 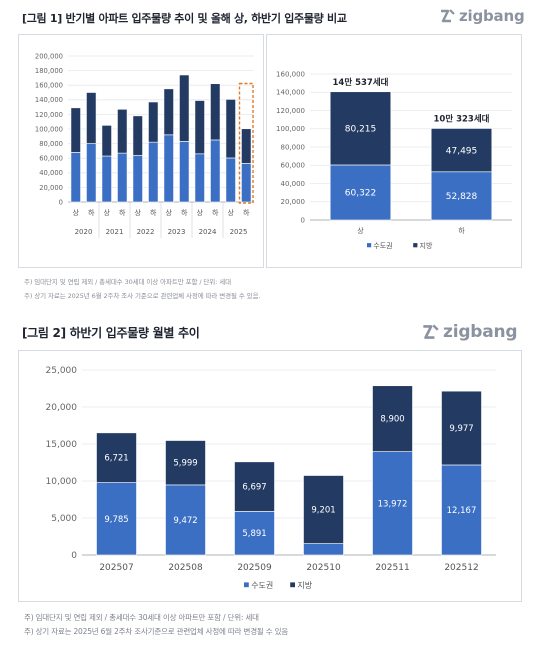 I want to click on x-tick-label: 202507, so click(x=116, y=568).